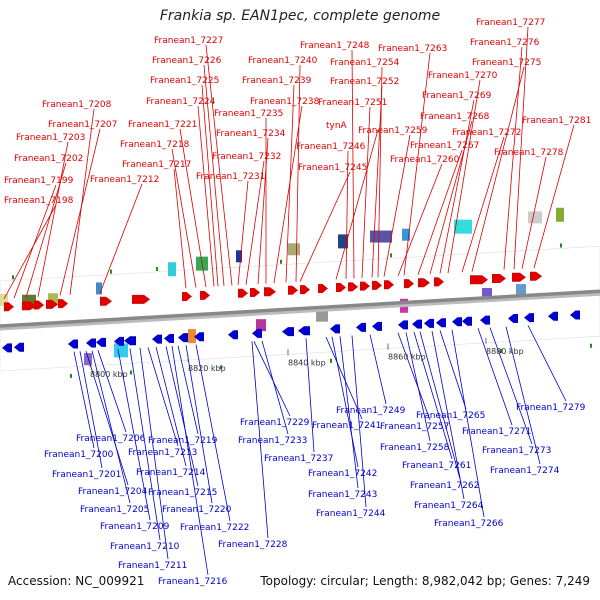  What do you see at coordinates (407, 356) in the screenshot?
I see `scale-tick-label: 8860 kbp` at bounding box center [407, 356].